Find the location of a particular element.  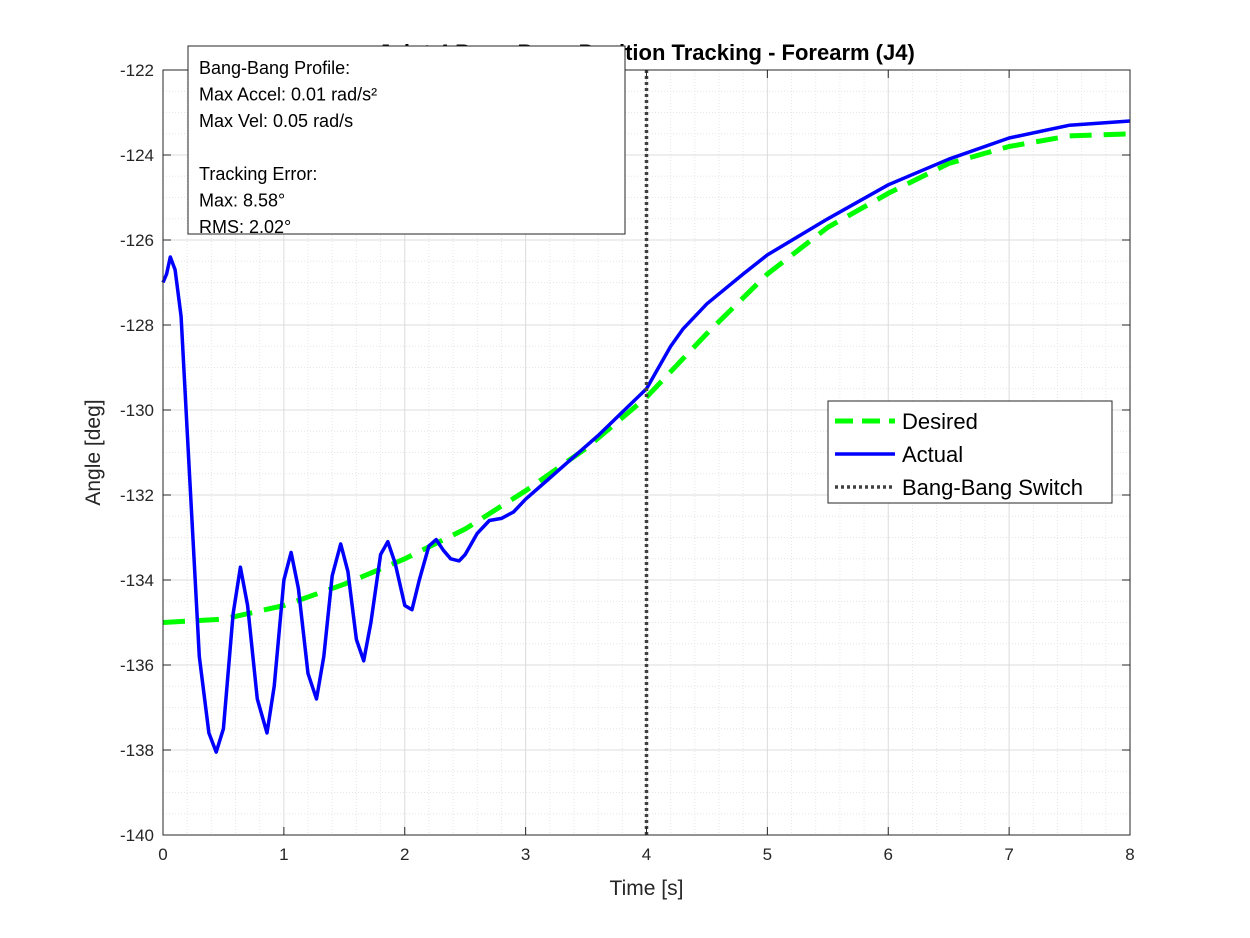

x-tick-label: 2 is located at coordinates (404, 854).